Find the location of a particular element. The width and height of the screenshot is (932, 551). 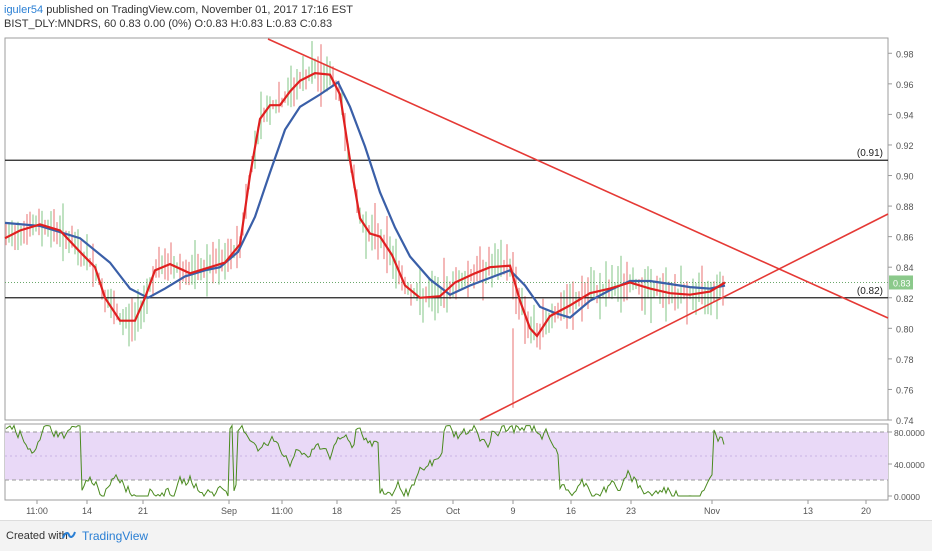

rsi-line is located at coordinates (365, 460).